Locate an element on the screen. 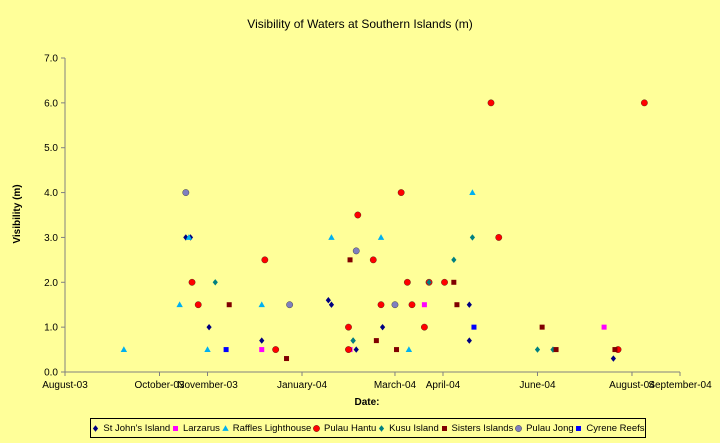 Image resolution: width=720 pixels, height=443 pixels. legend-item: Pulau Jong is located at coordinates (544, 428).